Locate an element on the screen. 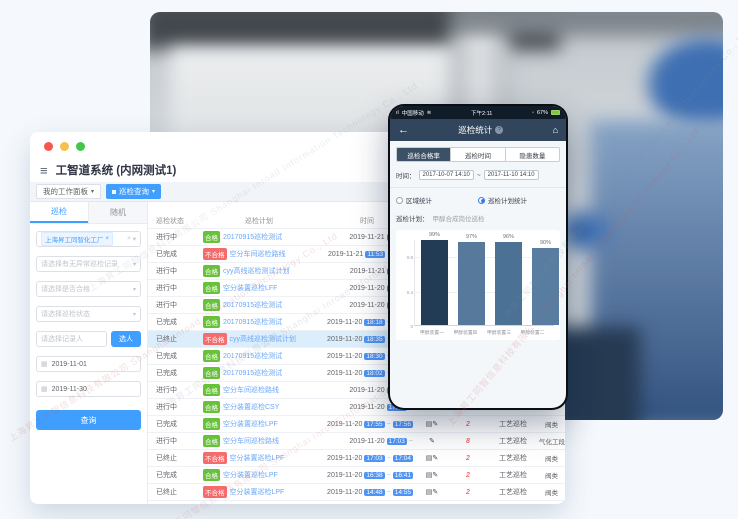 The image size is (738, 519). sidebar-tab-inspection: 巡检 is located at coordinates (59, 212).